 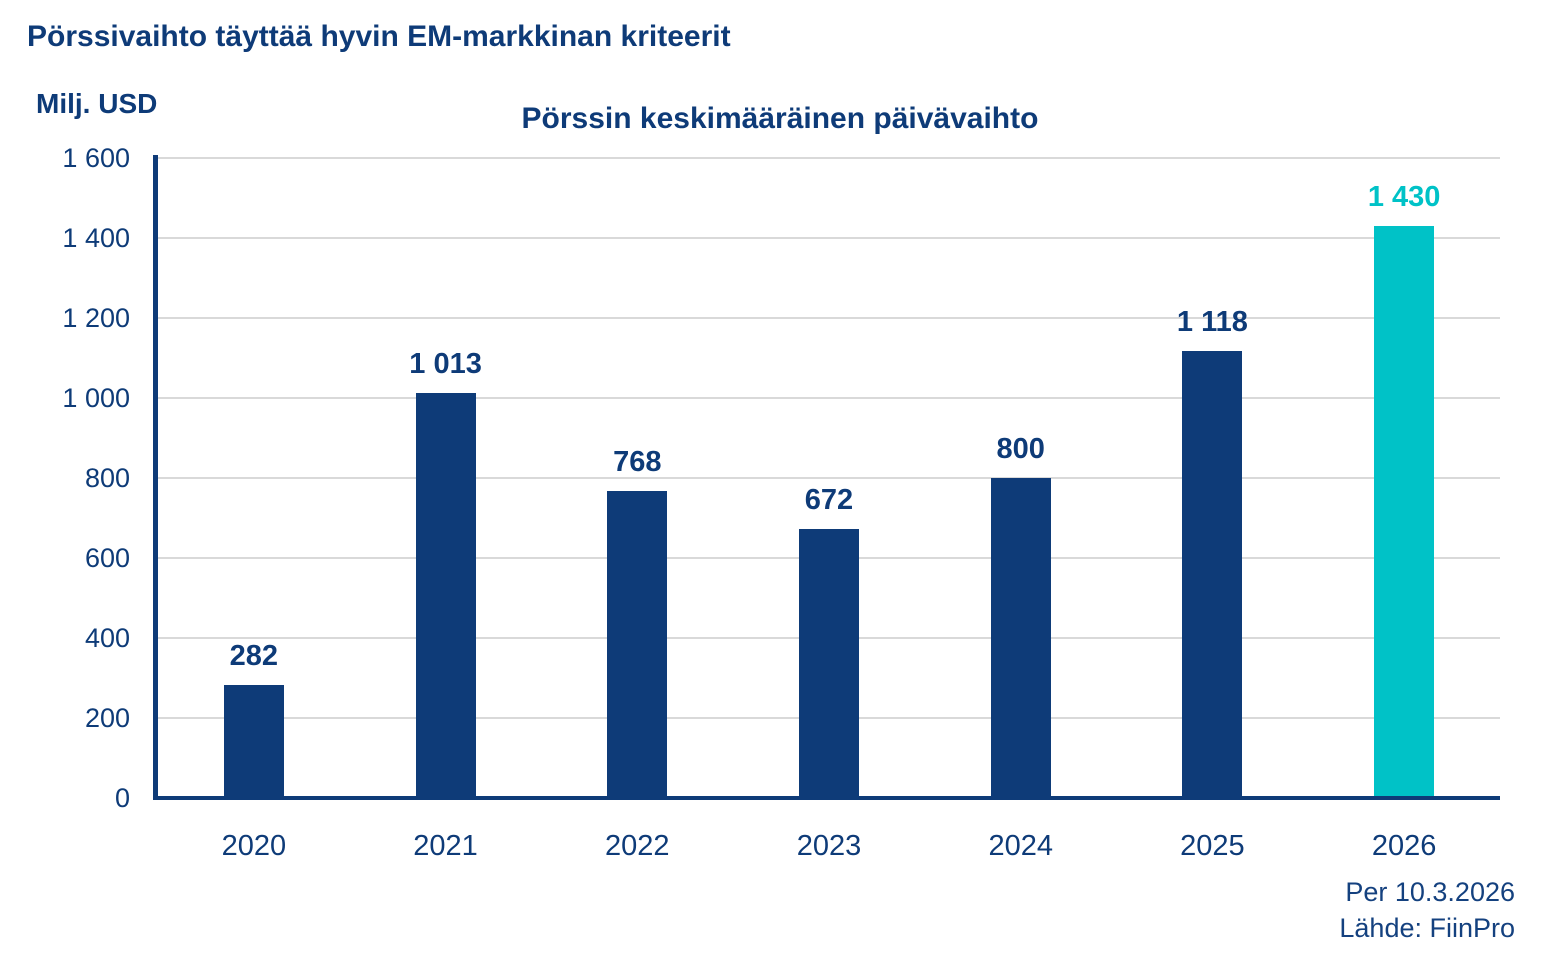 What do you see at coordinates (107, 638) in the screenshot?
I see `y-axis-tick-label: 400` at bounding box center [107, 638].